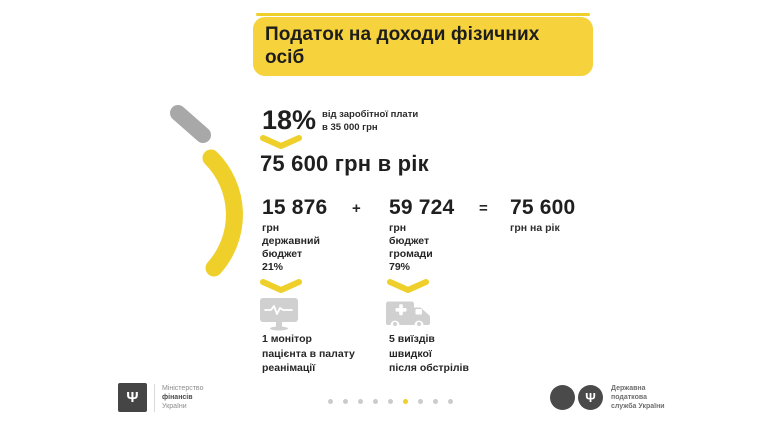 The width and height of the screenshot is (768, 432). Describe the element at coordinates (423, 14) in the screenshot. I see `title-accent-line` at that location.